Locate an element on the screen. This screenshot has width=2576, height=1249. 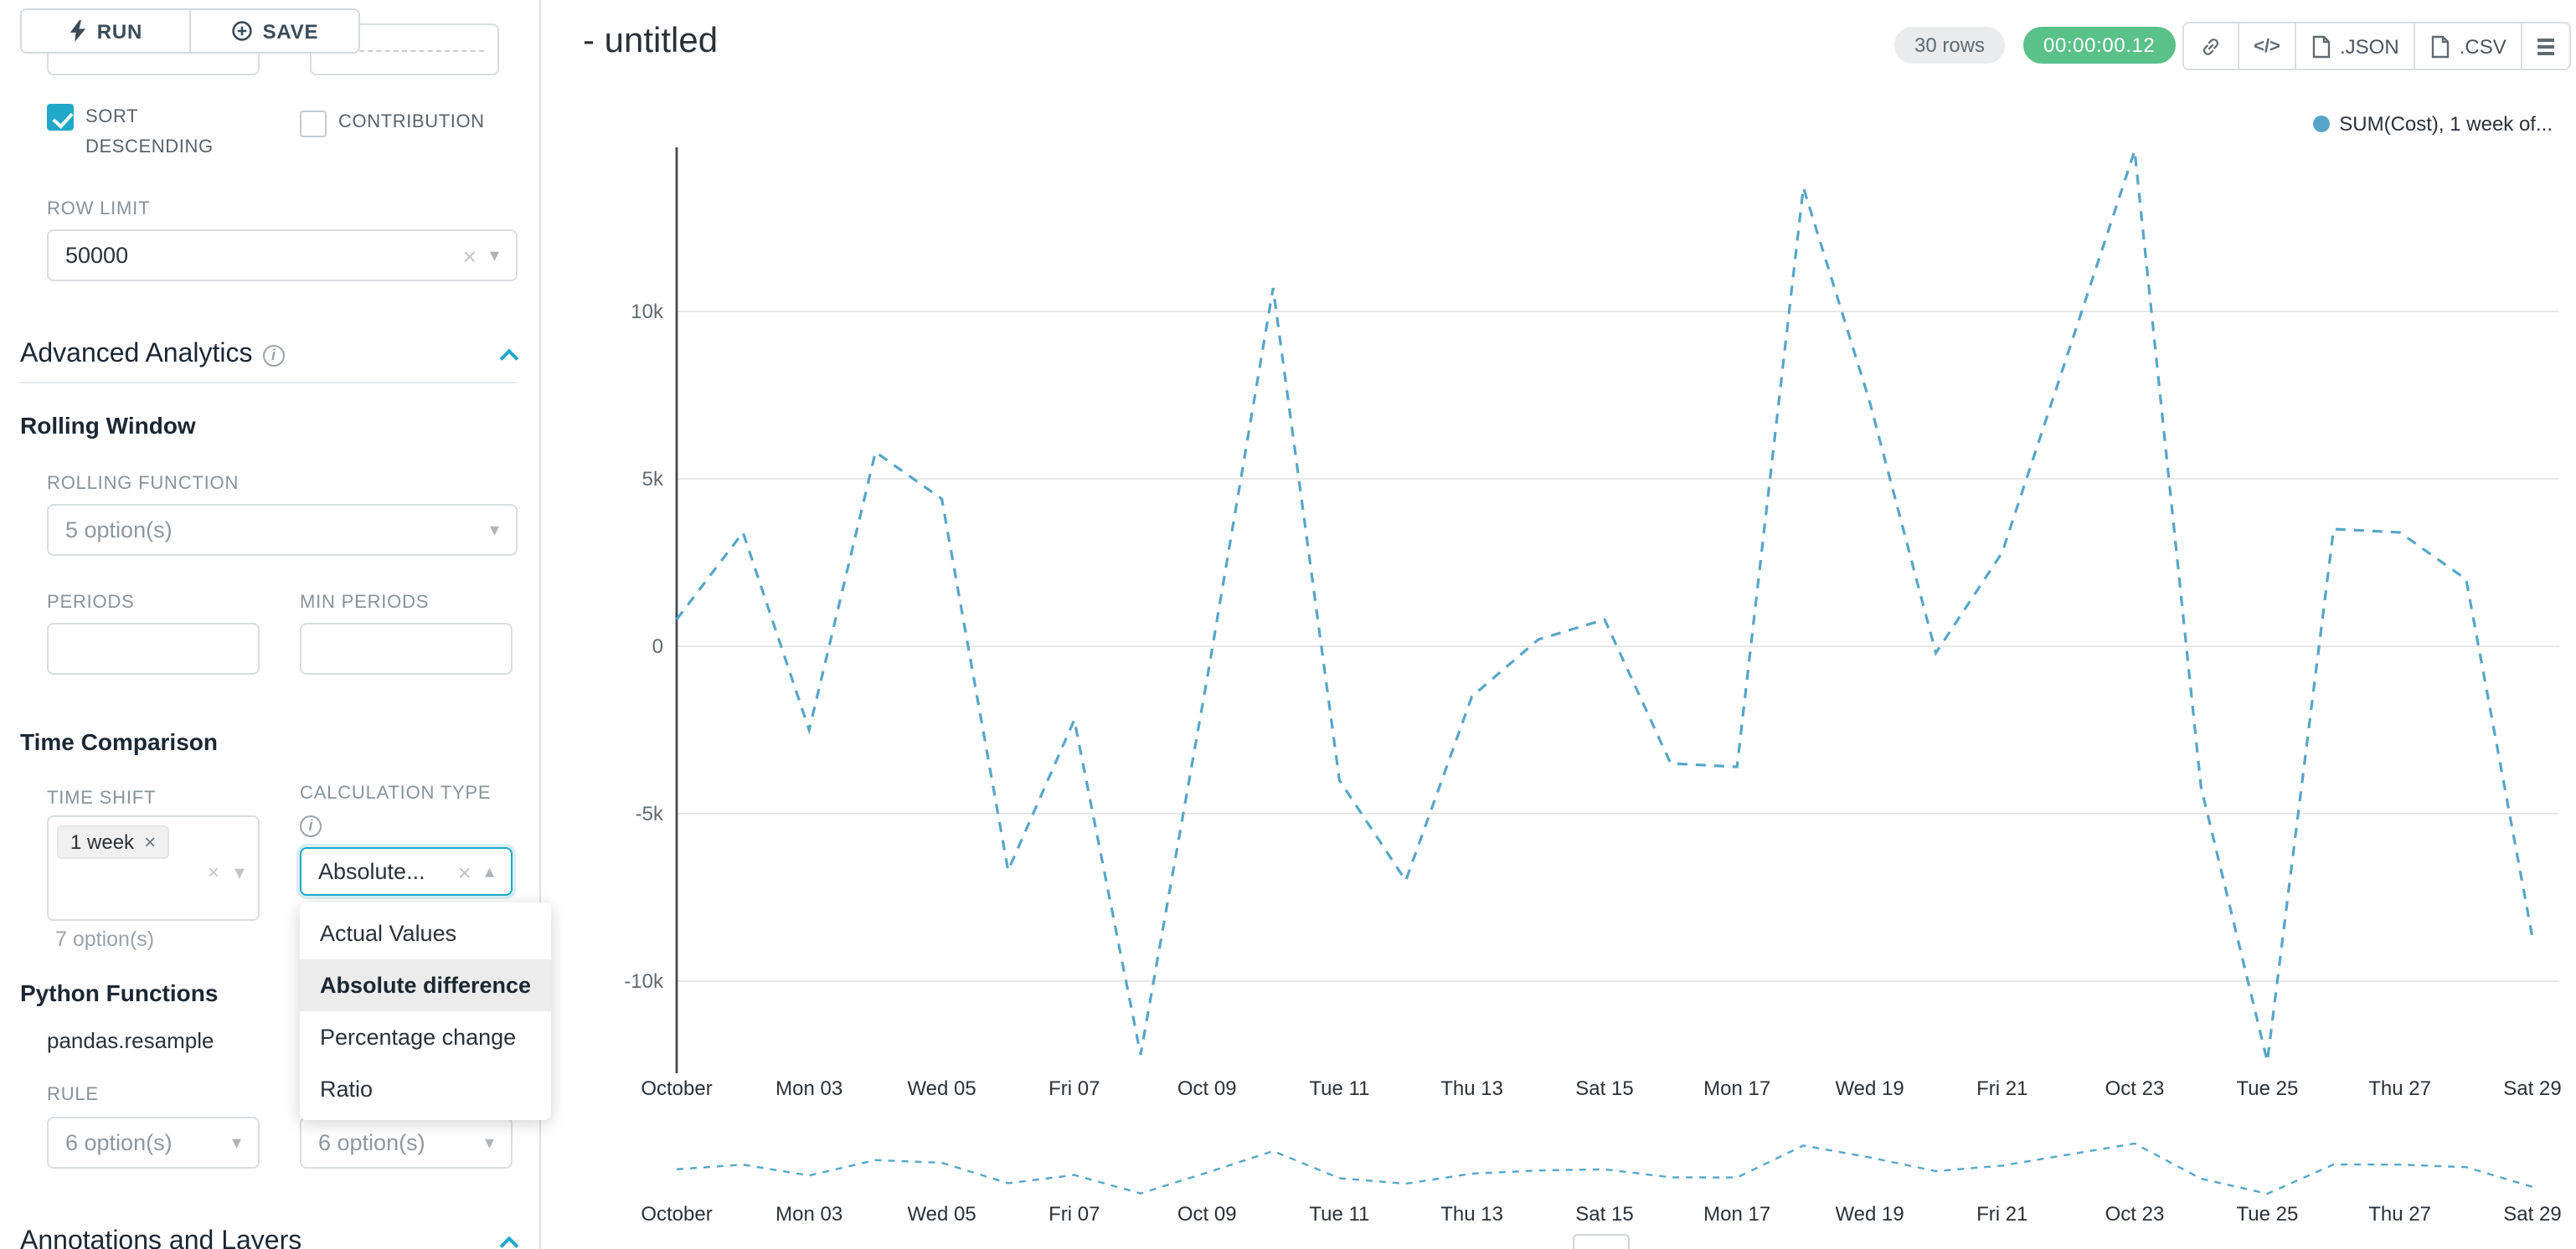
sort-descending-label: SORT DESCENDING is located at coordinates (149, 132).